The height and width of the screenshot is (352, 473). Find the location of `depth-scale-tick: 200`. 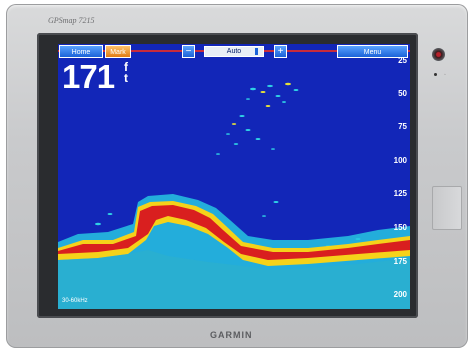

depth-scale-tick: 200 is located at coordinates (400, 294).